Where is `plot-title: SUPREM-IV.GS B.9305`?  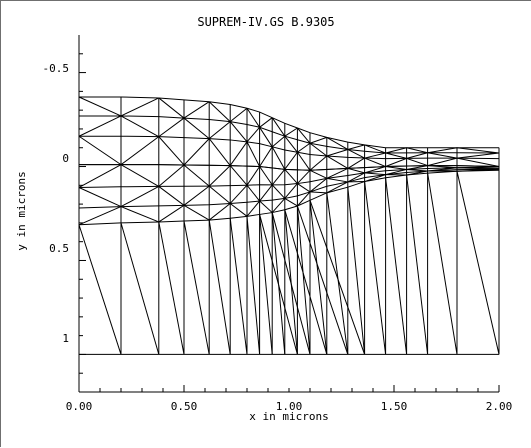 plot-title: SUPREM-IV.GS B.9305 is located at coordinates (265, 22).